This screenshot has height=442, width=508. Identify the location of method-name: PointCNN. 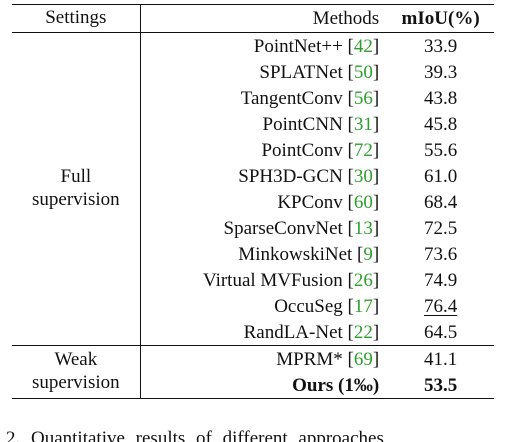
(302, 124).